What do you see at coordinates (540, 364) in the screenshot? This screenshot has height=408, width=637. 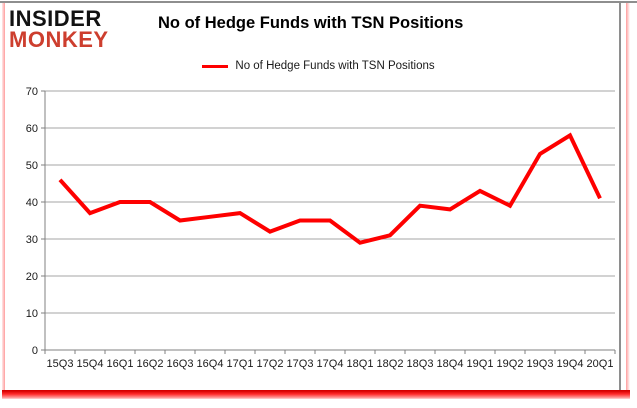 I see `x-tick-label: 19Q3` at bounding box center [540, 364].